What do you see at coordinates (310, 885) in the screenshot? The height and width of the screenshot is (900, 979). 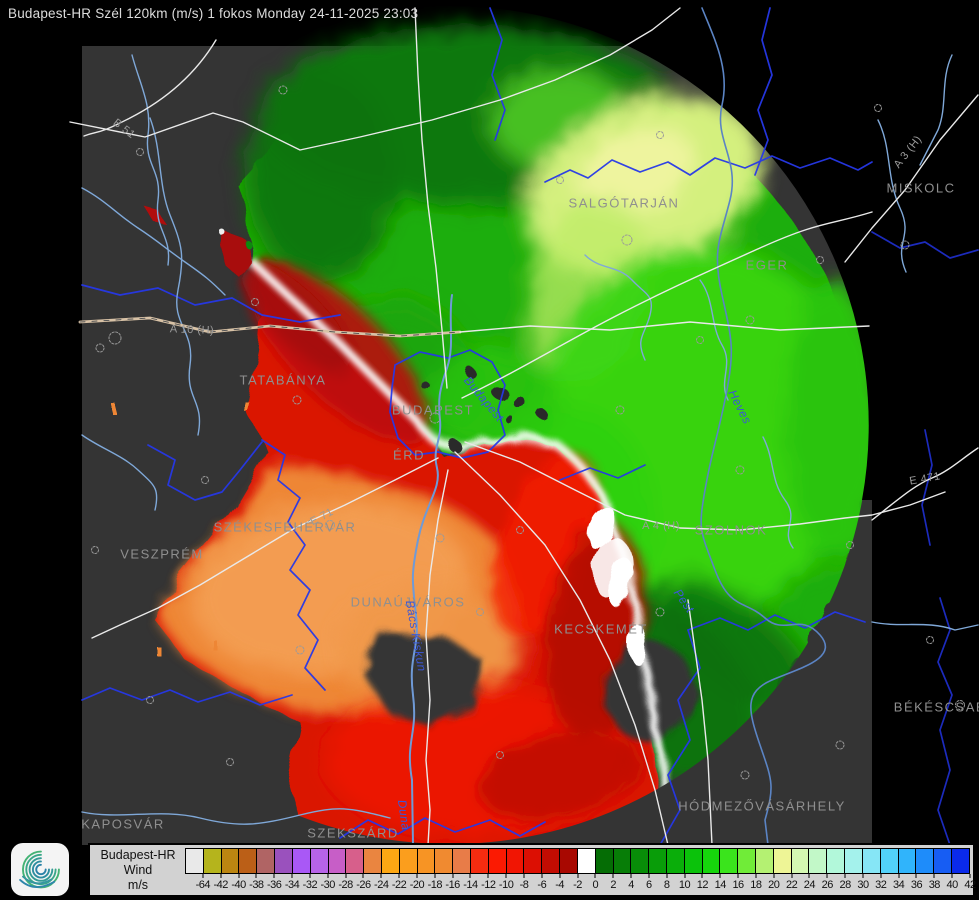 I see `scale-label--32: -32` at bounding box center [310, 885].